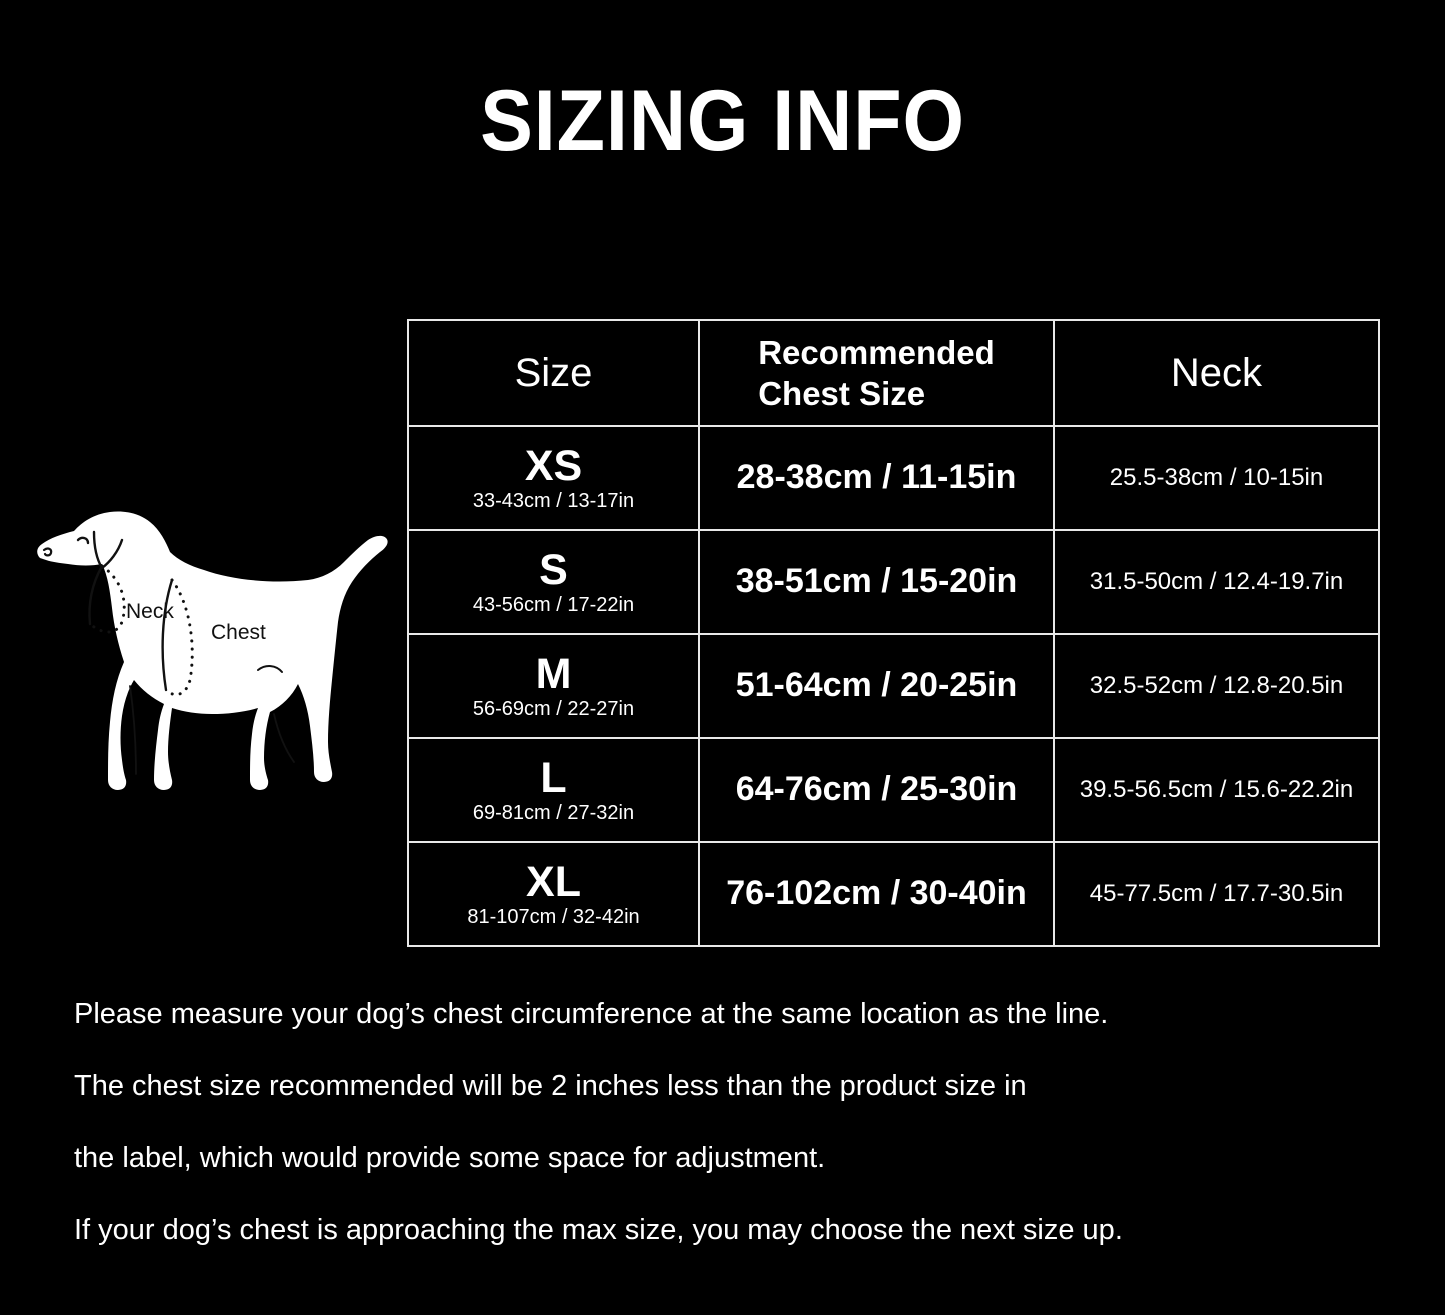  Describe the element at coordinates (212, 650) in the screenshot. I see `dog-silhouette-icon` at that location.